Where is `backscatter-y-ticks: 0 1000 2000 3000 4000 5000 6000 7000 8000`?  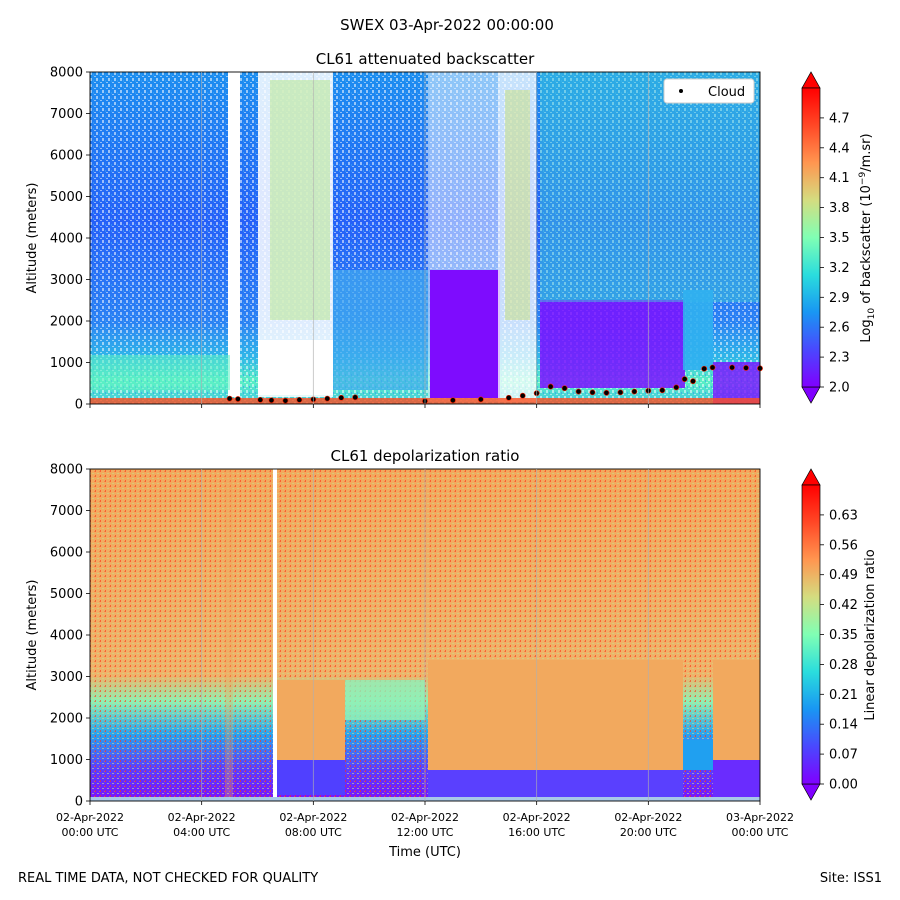
backscatter-y-ticks: 0 1000 2000 3000 4000 5000 6000 7000 8000 is located at coordinates (70, 239).